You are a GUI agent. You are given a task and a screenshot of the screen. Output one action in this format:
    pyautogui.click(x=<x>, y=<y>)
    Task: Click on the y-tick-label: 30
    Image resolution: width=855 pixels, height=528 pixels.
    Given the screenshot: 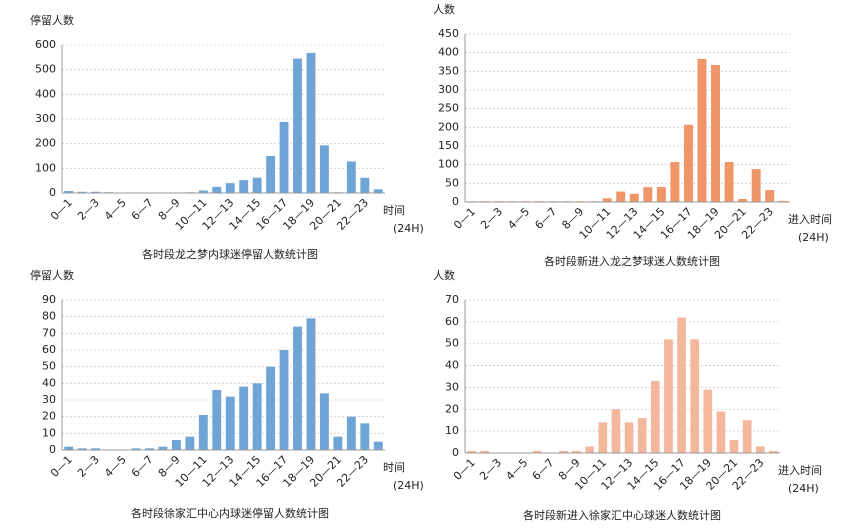 What is the action you would take?
    pyautogui.click(x=49, y=399)
    